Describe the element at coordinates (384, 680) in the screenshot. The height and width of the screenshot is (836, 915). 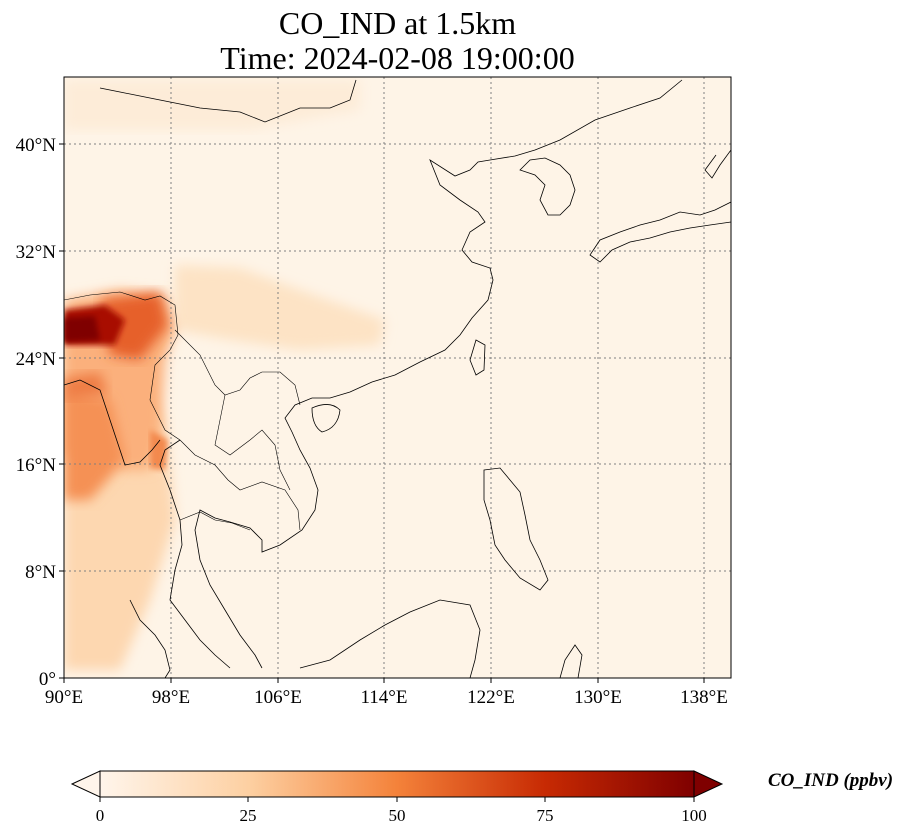
I see `lon-tick-marks` at that location.